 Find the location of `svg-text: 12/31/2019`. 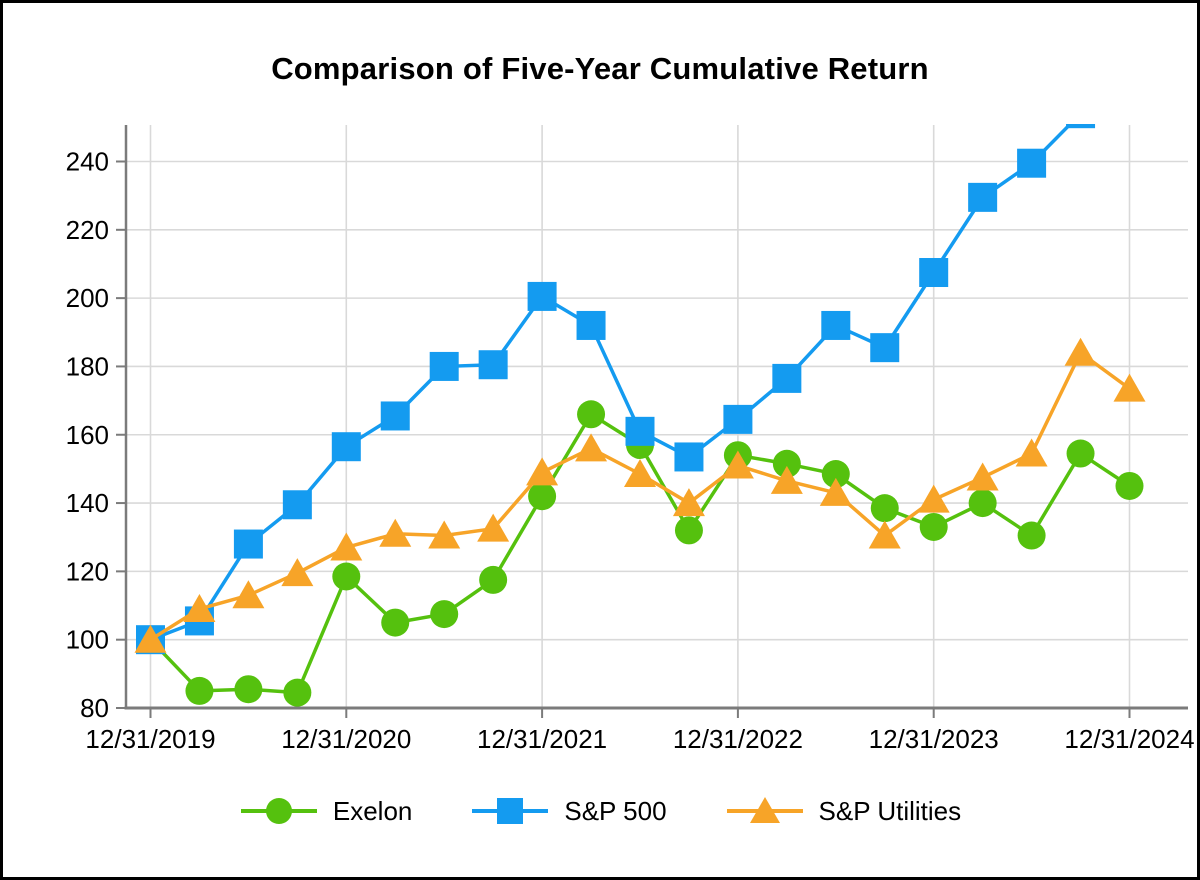

svg-text: 12/31/2019 is located at coordinates (150, 739).